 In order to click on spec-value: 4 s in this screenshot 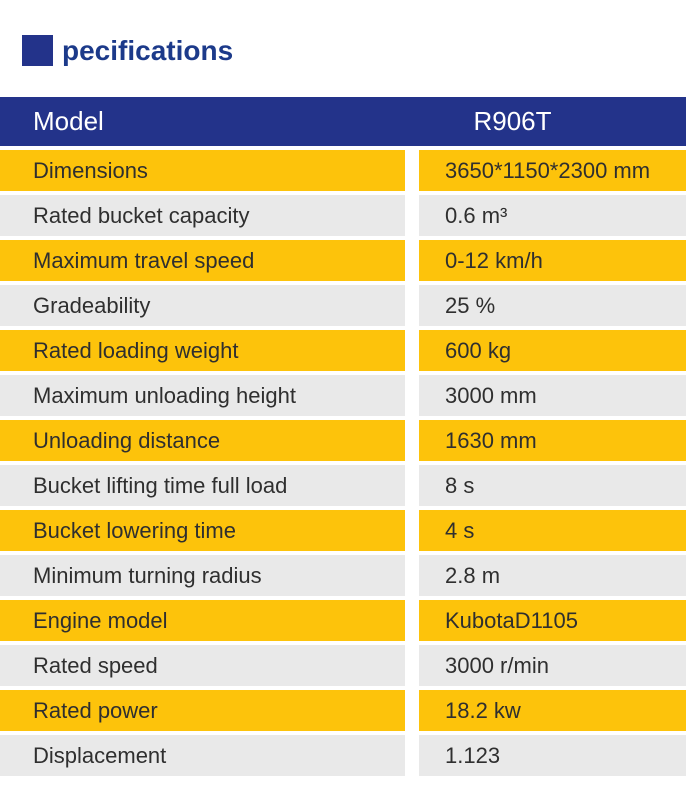, I will do `click(552, 530)`.